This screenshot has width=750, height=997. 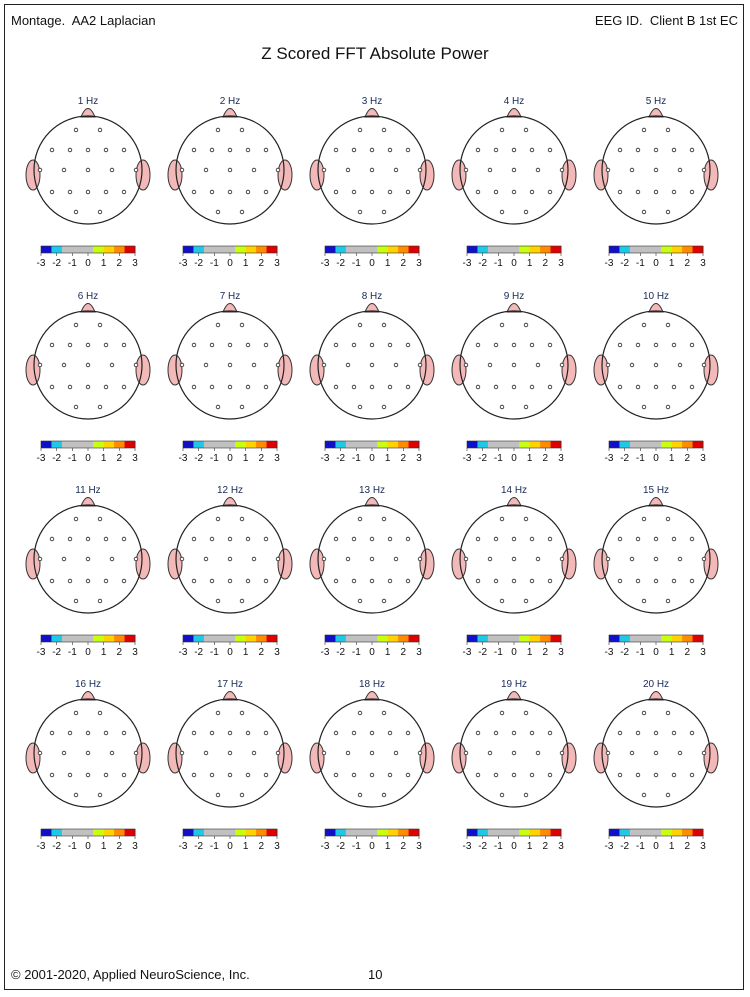 I want to click on frequency-label: 9 Hz, so click(x=514, y=296).